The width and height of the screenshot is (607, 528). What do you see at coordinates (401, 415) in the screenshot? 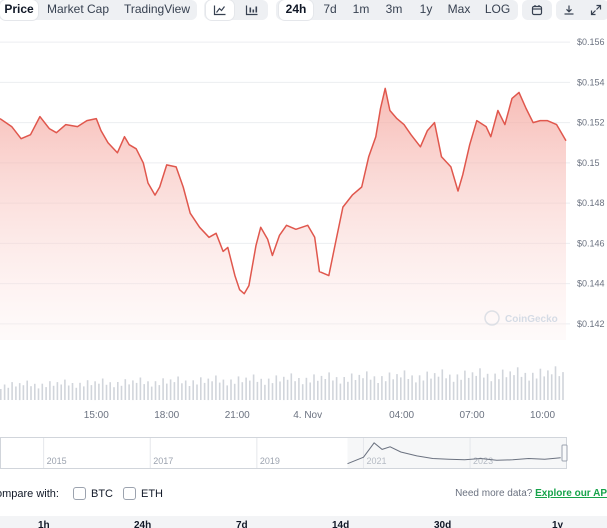
I see `x-tick-label: 04:00` at bounding box center [401, 415].